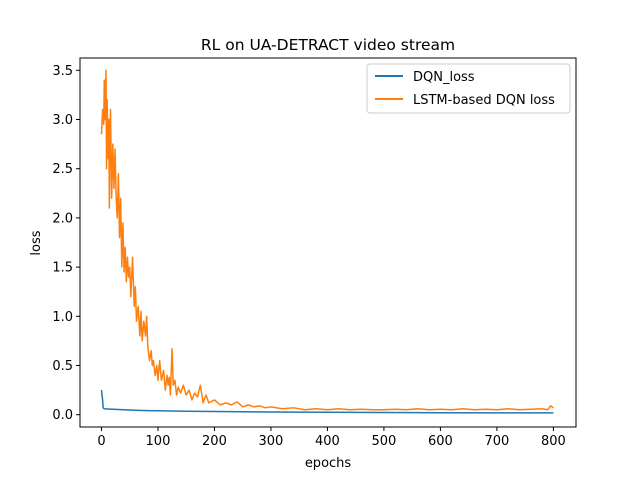 The height and width of the screenshot is (480, 640). What do you see at coordinates (327, 402) in the screenshot?
I see `series-line-dqn-loss` at bounding box center [327, 402].